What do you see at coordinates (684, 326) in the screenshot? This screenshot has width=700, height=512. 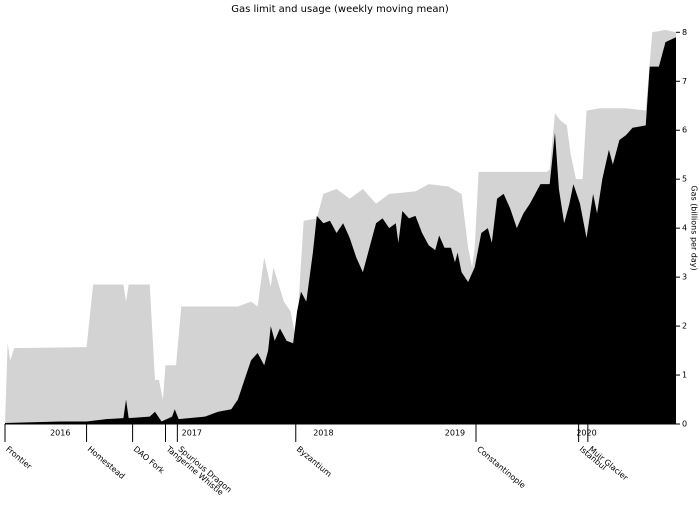 I see `y-tick-label: 2` at bounding box center [684, 326].